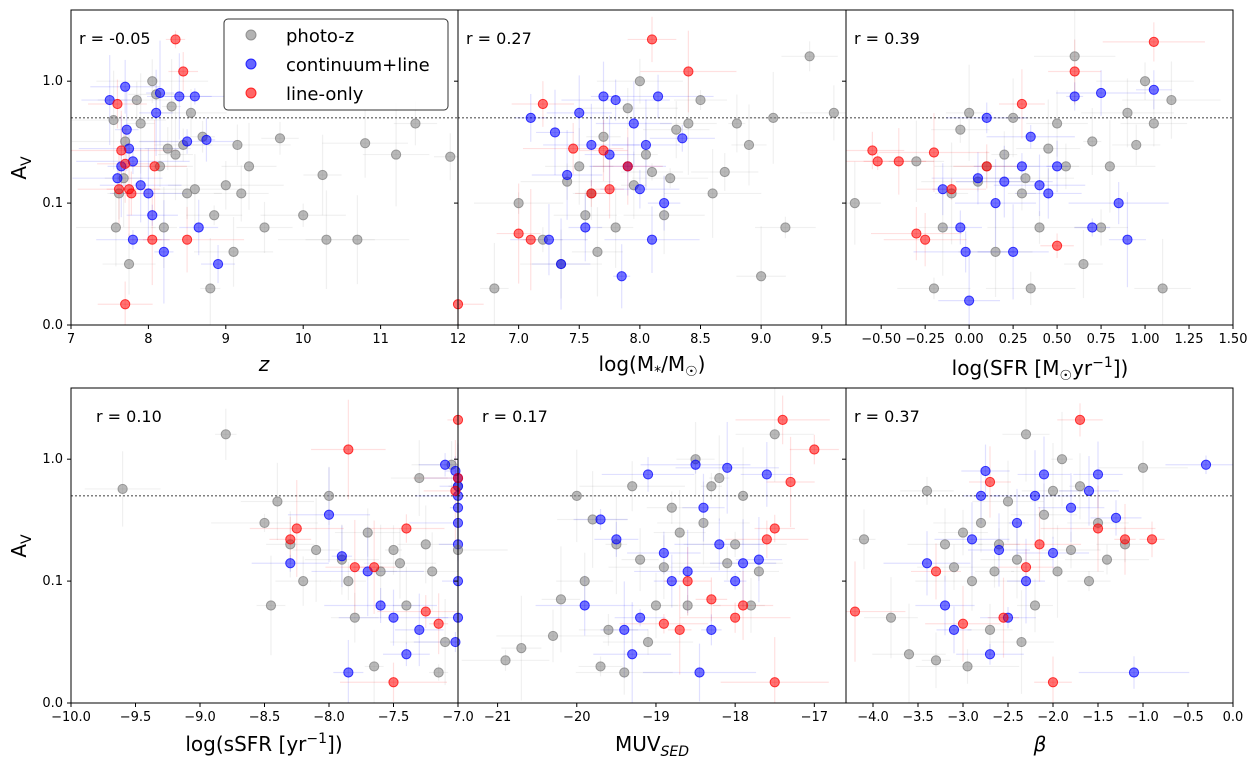  What do you see at coordinates (226, 339) in the screenshot?
I see `x-tick-label: 9` at bounding box center [226, 339].